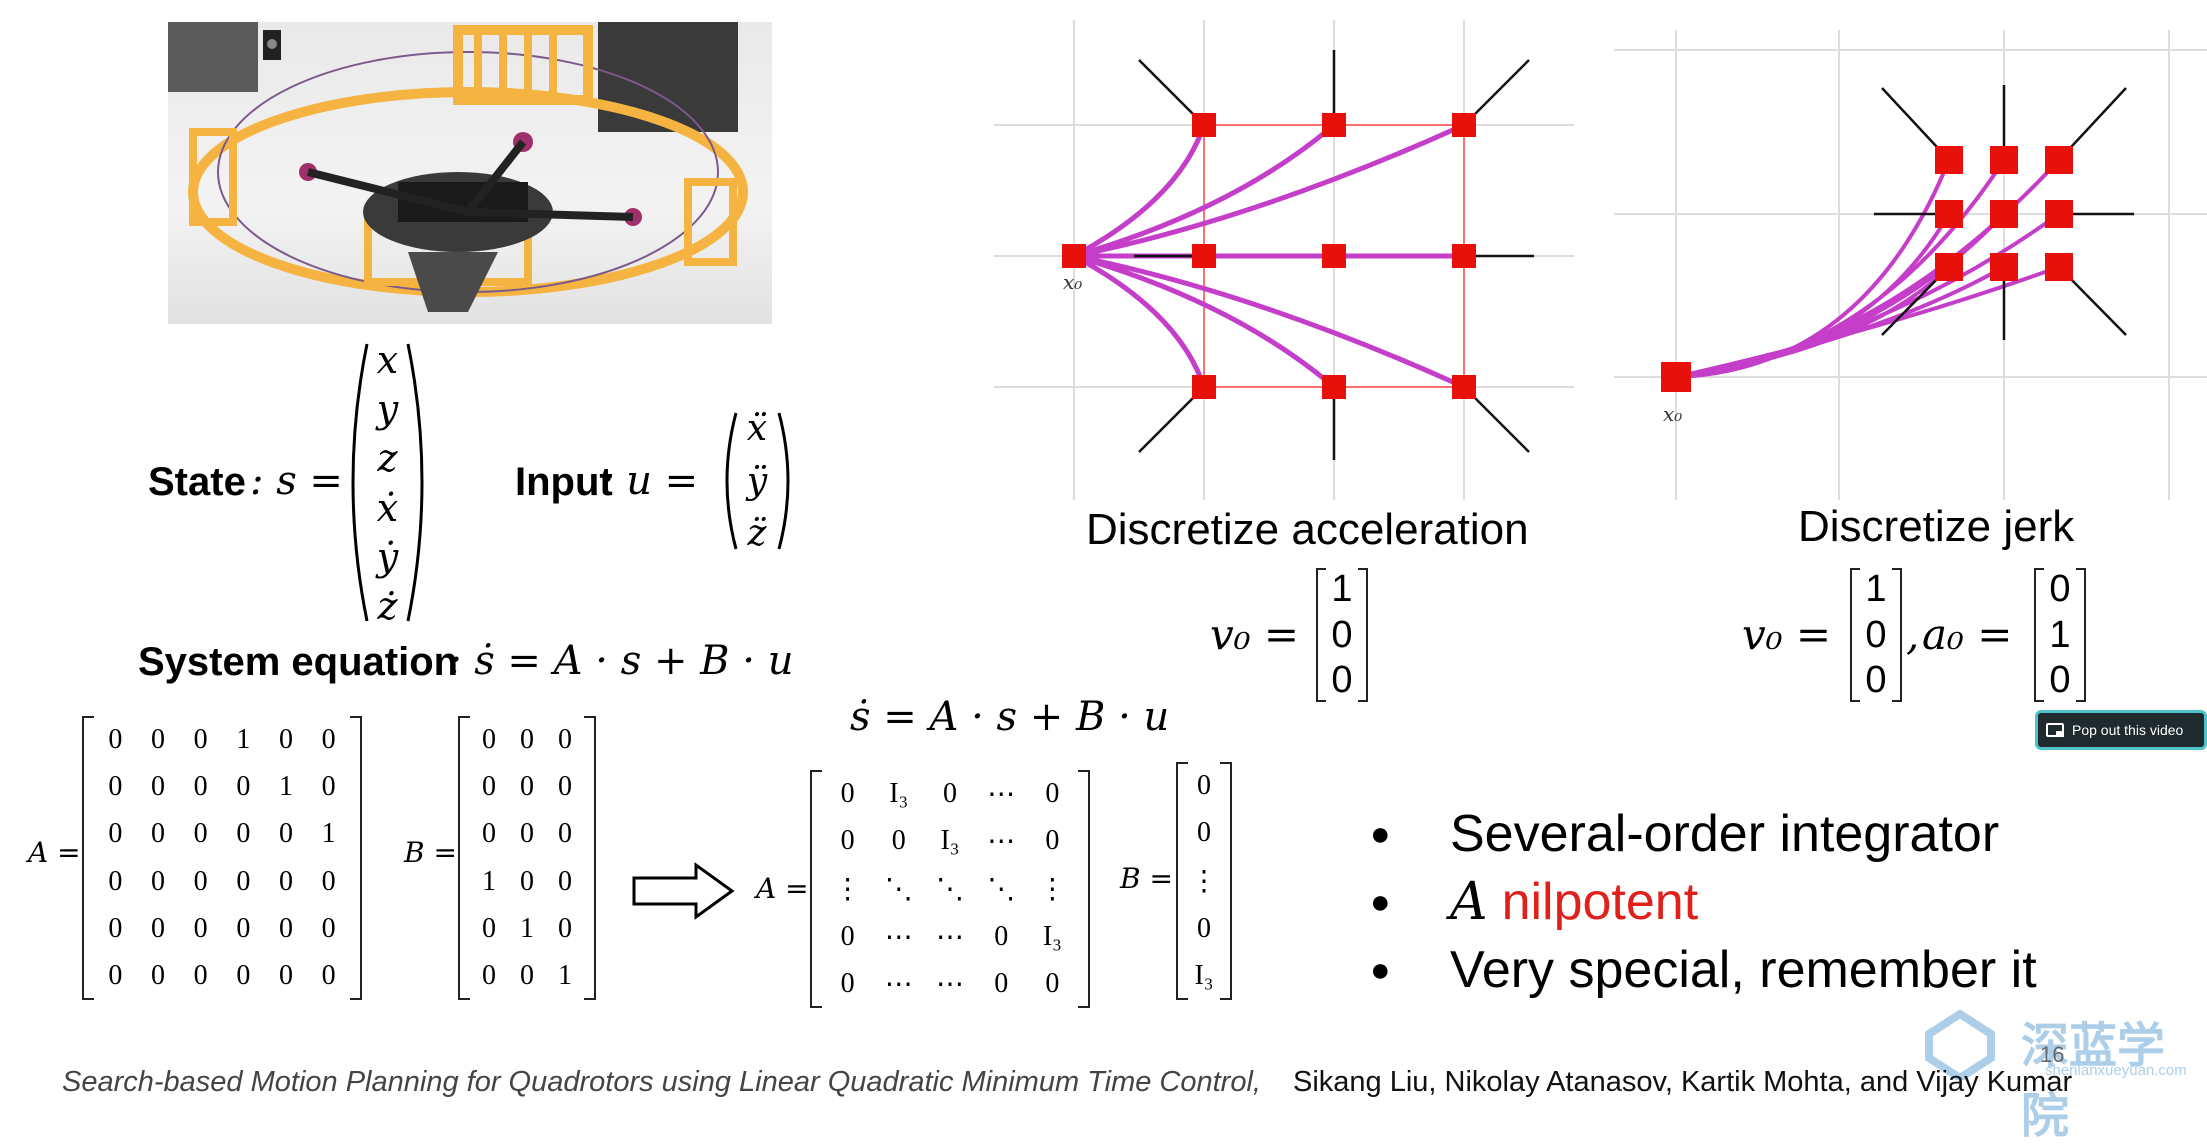 Image resolution: width=2207 pixels, height=1146 pixels. Describe the element at coordinates (1204, 881) in the screenshot. I see `matrix-cell: ⋮` at that location.